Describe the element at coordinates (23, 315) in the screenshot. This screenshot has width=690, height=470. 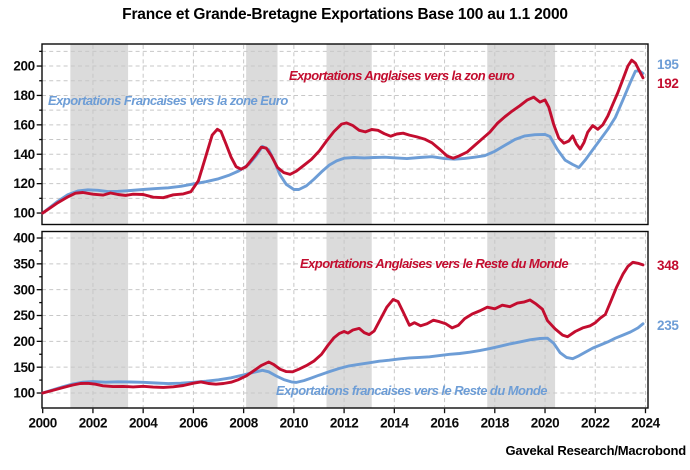
I see `y-tick-label: 250` at that location.